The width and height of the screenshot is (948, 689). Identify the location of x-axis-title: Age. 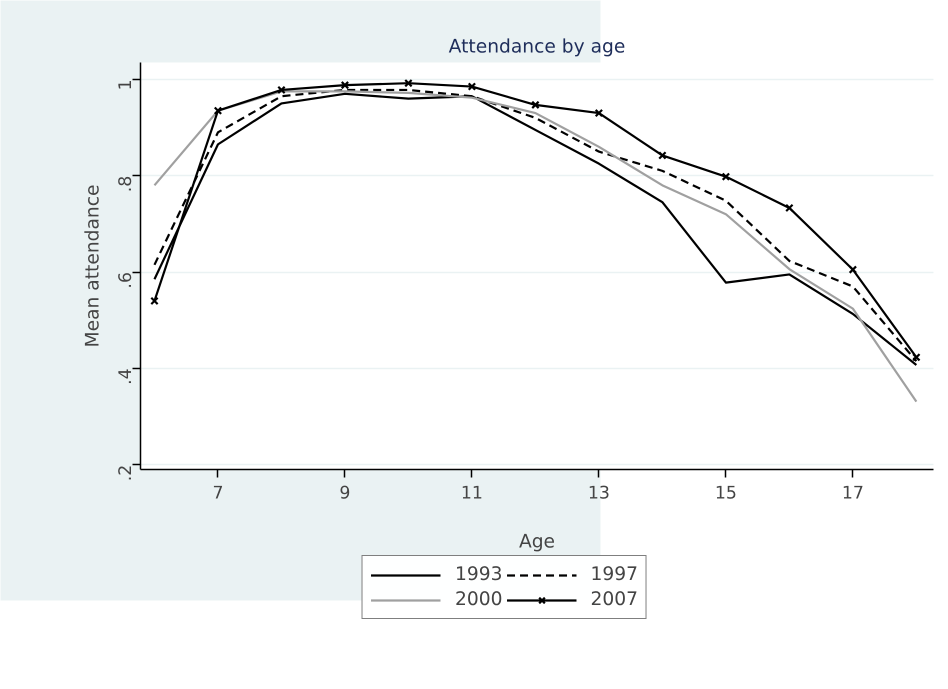
(537, 542).